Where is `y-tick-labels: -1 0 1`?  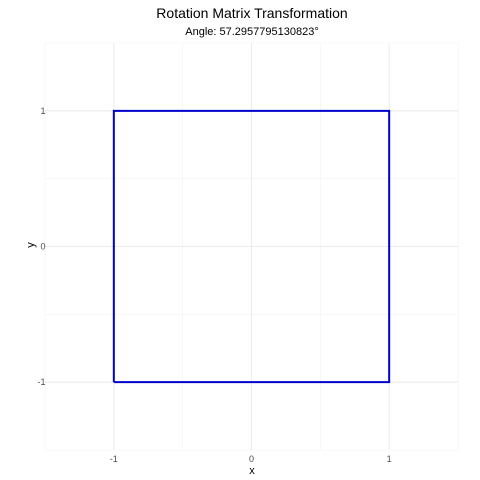 y-tick-labels: -1 0 1 is located at coordinates (41, 246).